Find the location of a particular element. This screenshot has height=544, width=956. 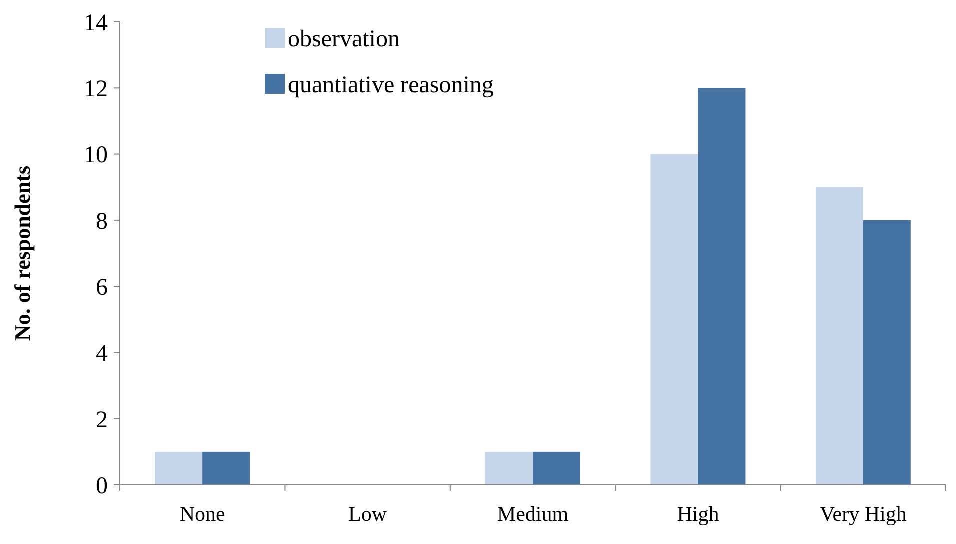

legend-label: quantiative reasoning is located at coordinates (391, 85).